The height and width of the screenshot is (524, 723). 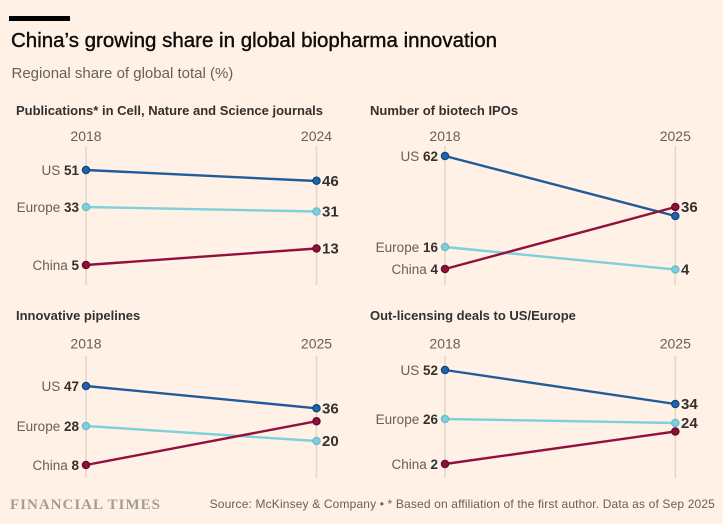 What do you see at coordinates (330, 212) in the screenshot?
I see `svg-text: 31` at bounding box center [330, 212].